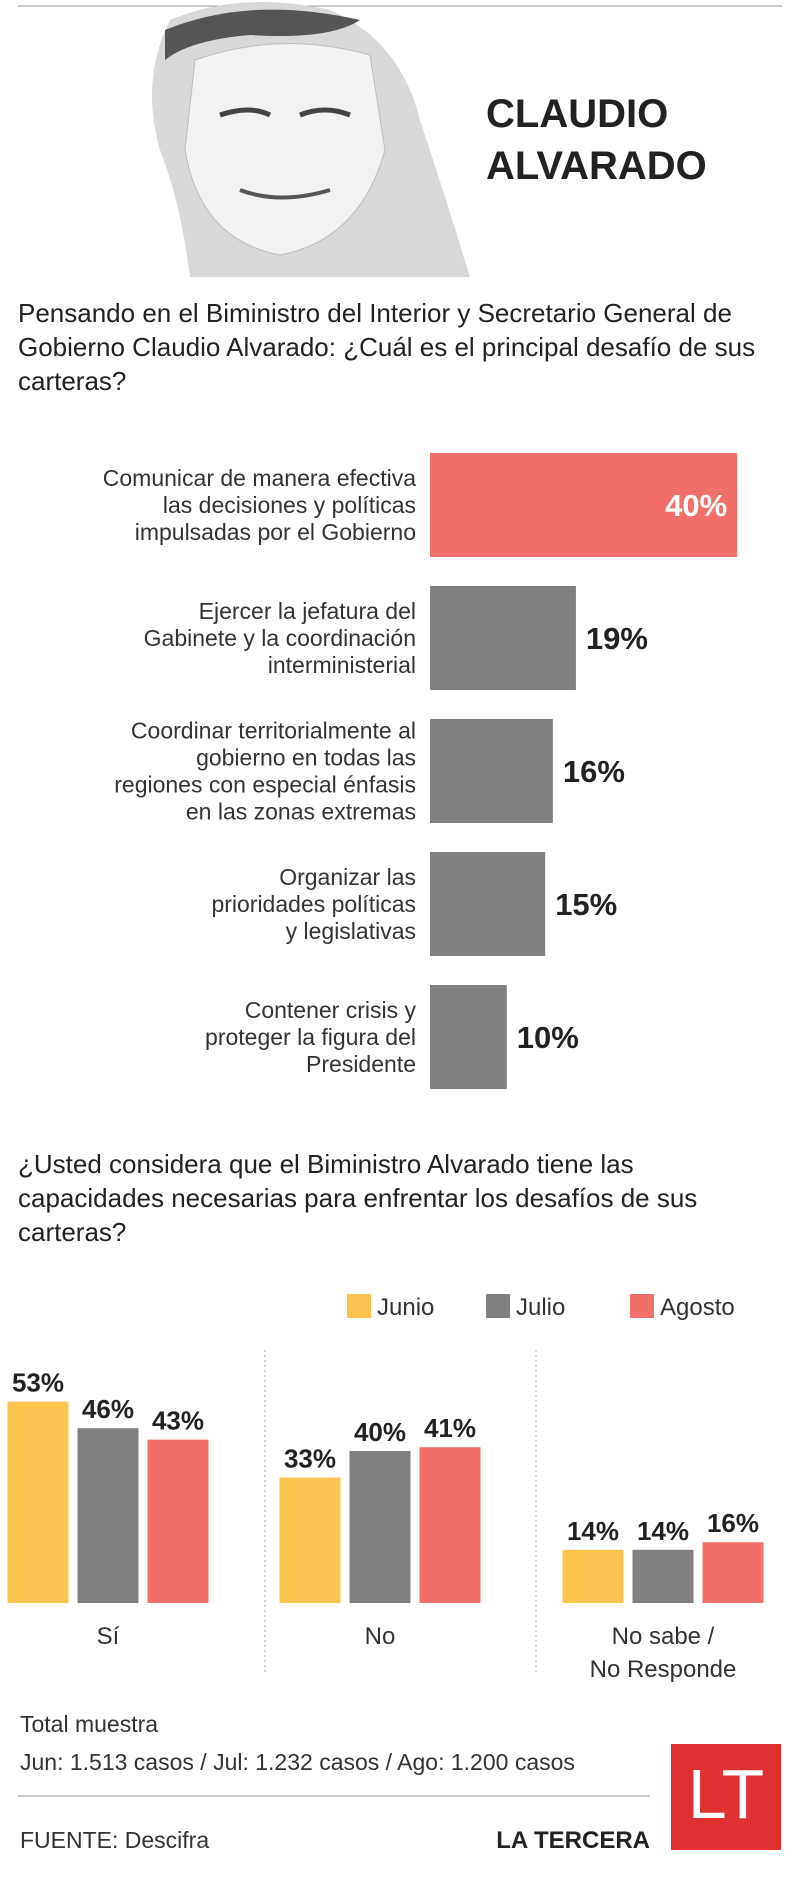 The height and width of the screenshot is (1893, 800). Describe the element at coordinates (347, 877) in the screenshot. I see `category-label: Organizar las` at that location.